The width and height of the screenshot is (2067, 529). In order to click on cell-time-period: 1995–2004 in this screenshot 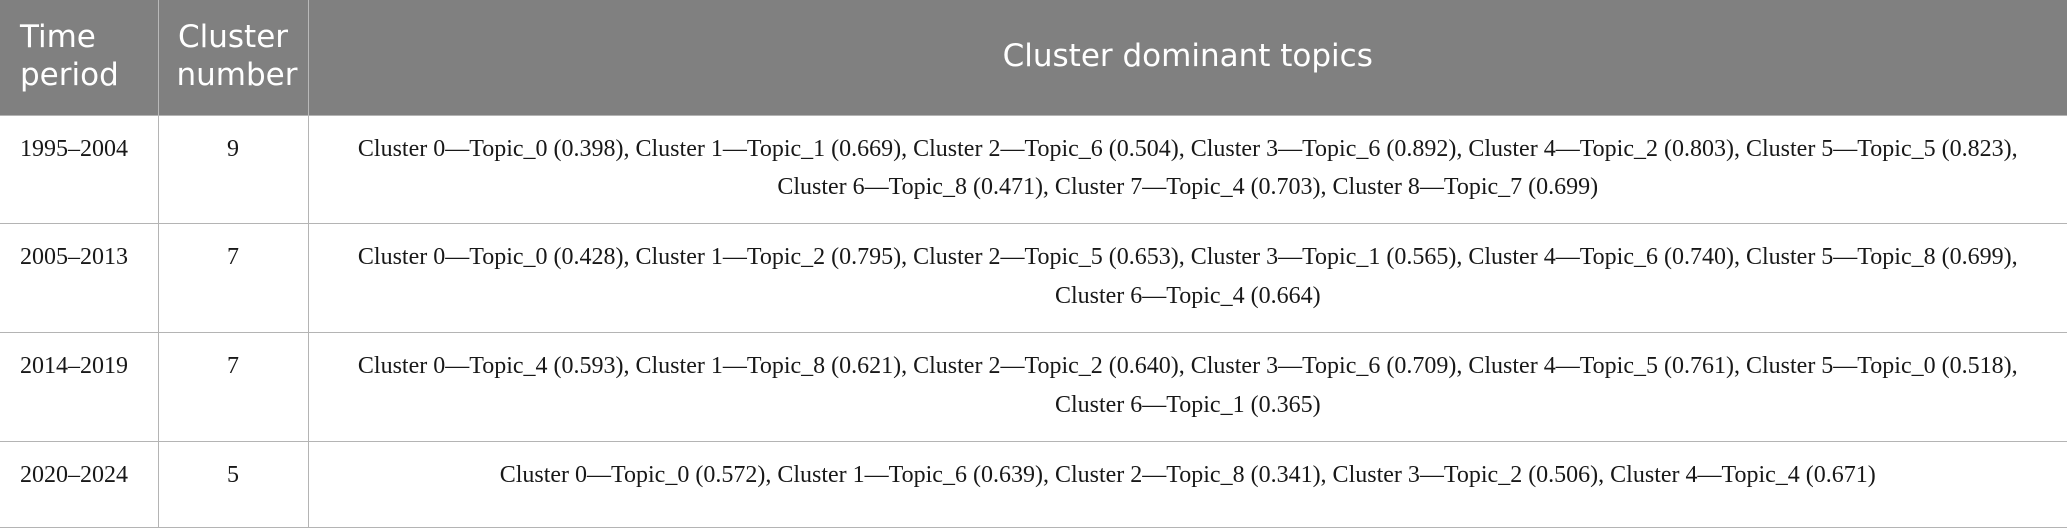, I will do `click(79, 169)`.